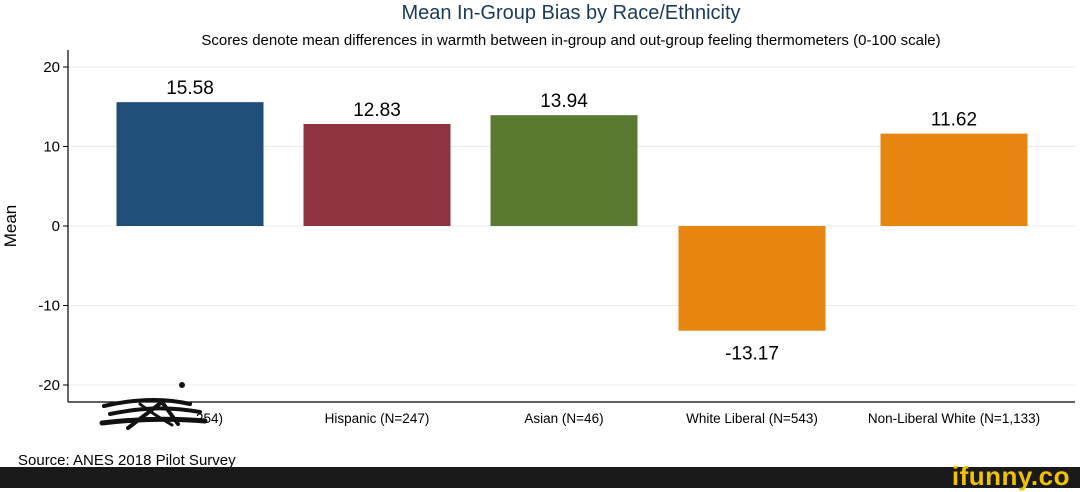 The width and height of the screenshot is (1080, 492). I want to click on y-tick-label: 20, so click(51, 67).